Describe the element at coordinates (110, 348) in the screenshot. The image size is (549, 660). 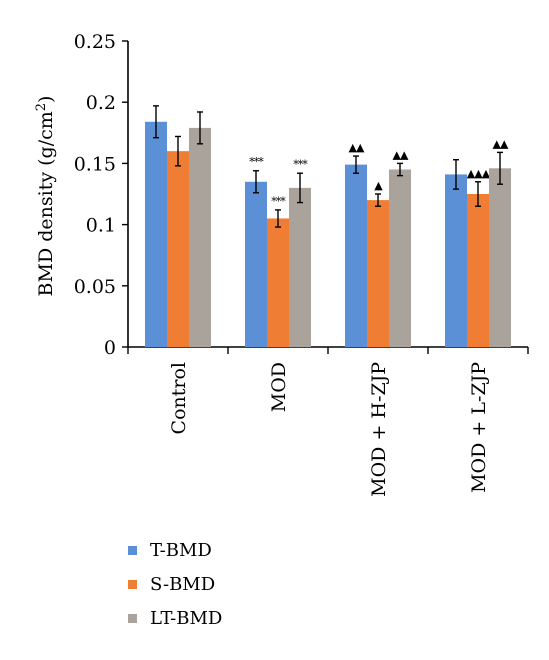
I see `y-tick-label: 0` at that location.